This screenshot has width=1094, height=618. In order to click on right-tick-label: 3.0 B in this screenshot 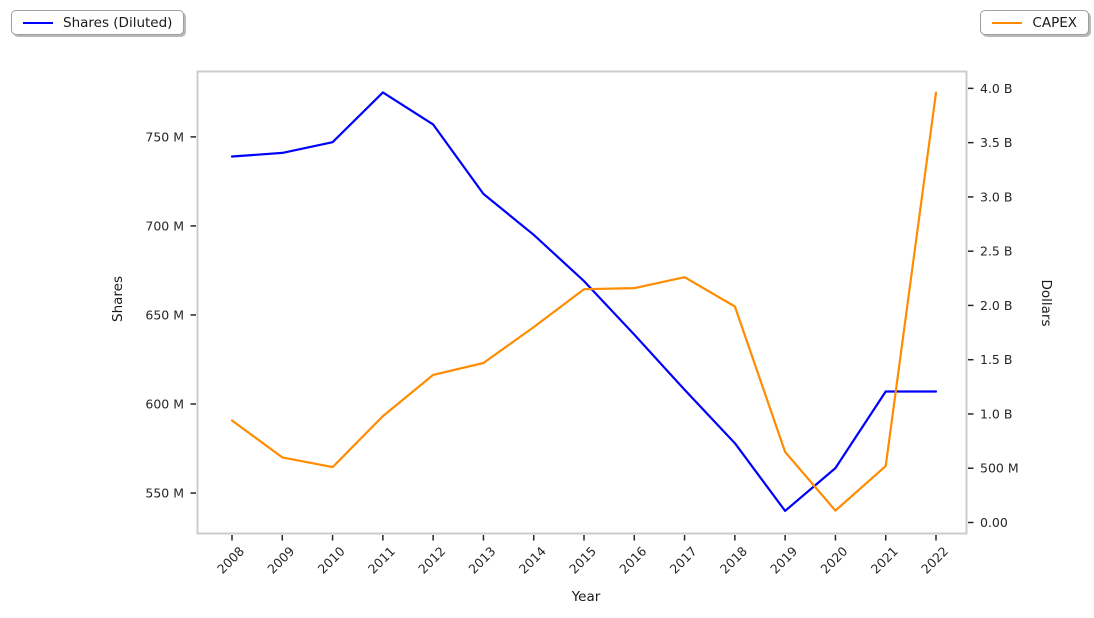, I will do `click(996, 196)`.